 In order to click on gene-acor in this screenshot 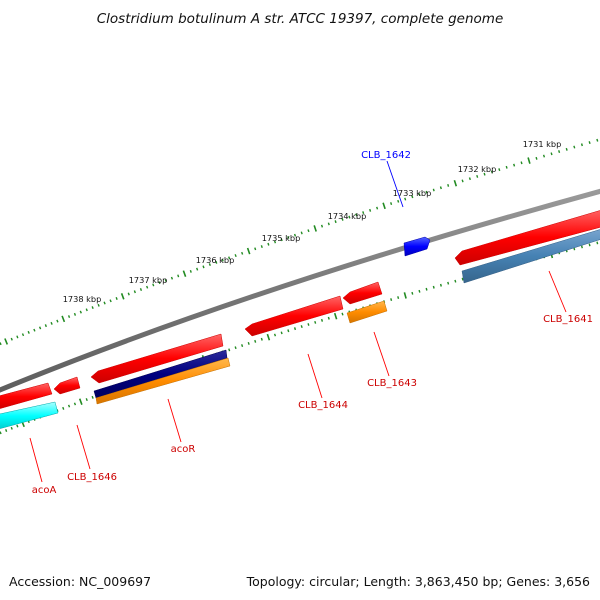, I will do `click(157, 358)`.